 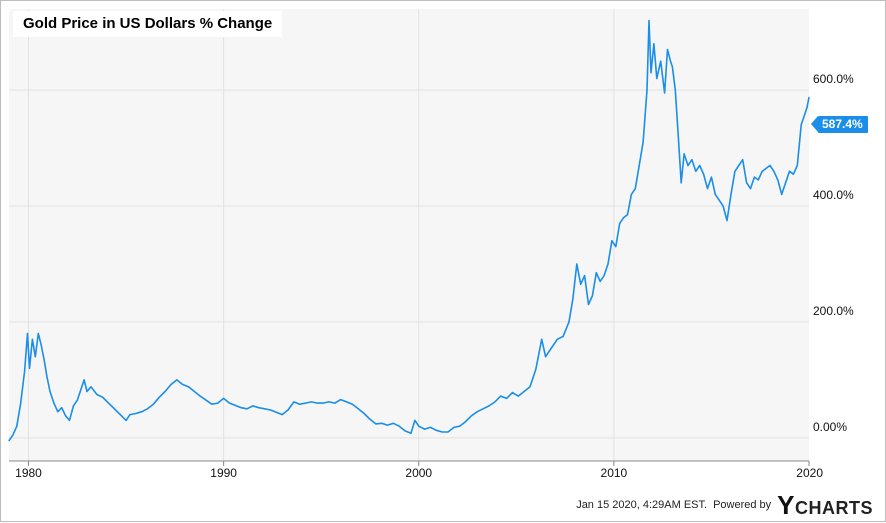 I want to click on ycharts-logo: YCHARTS, so click(x=825, y=505).